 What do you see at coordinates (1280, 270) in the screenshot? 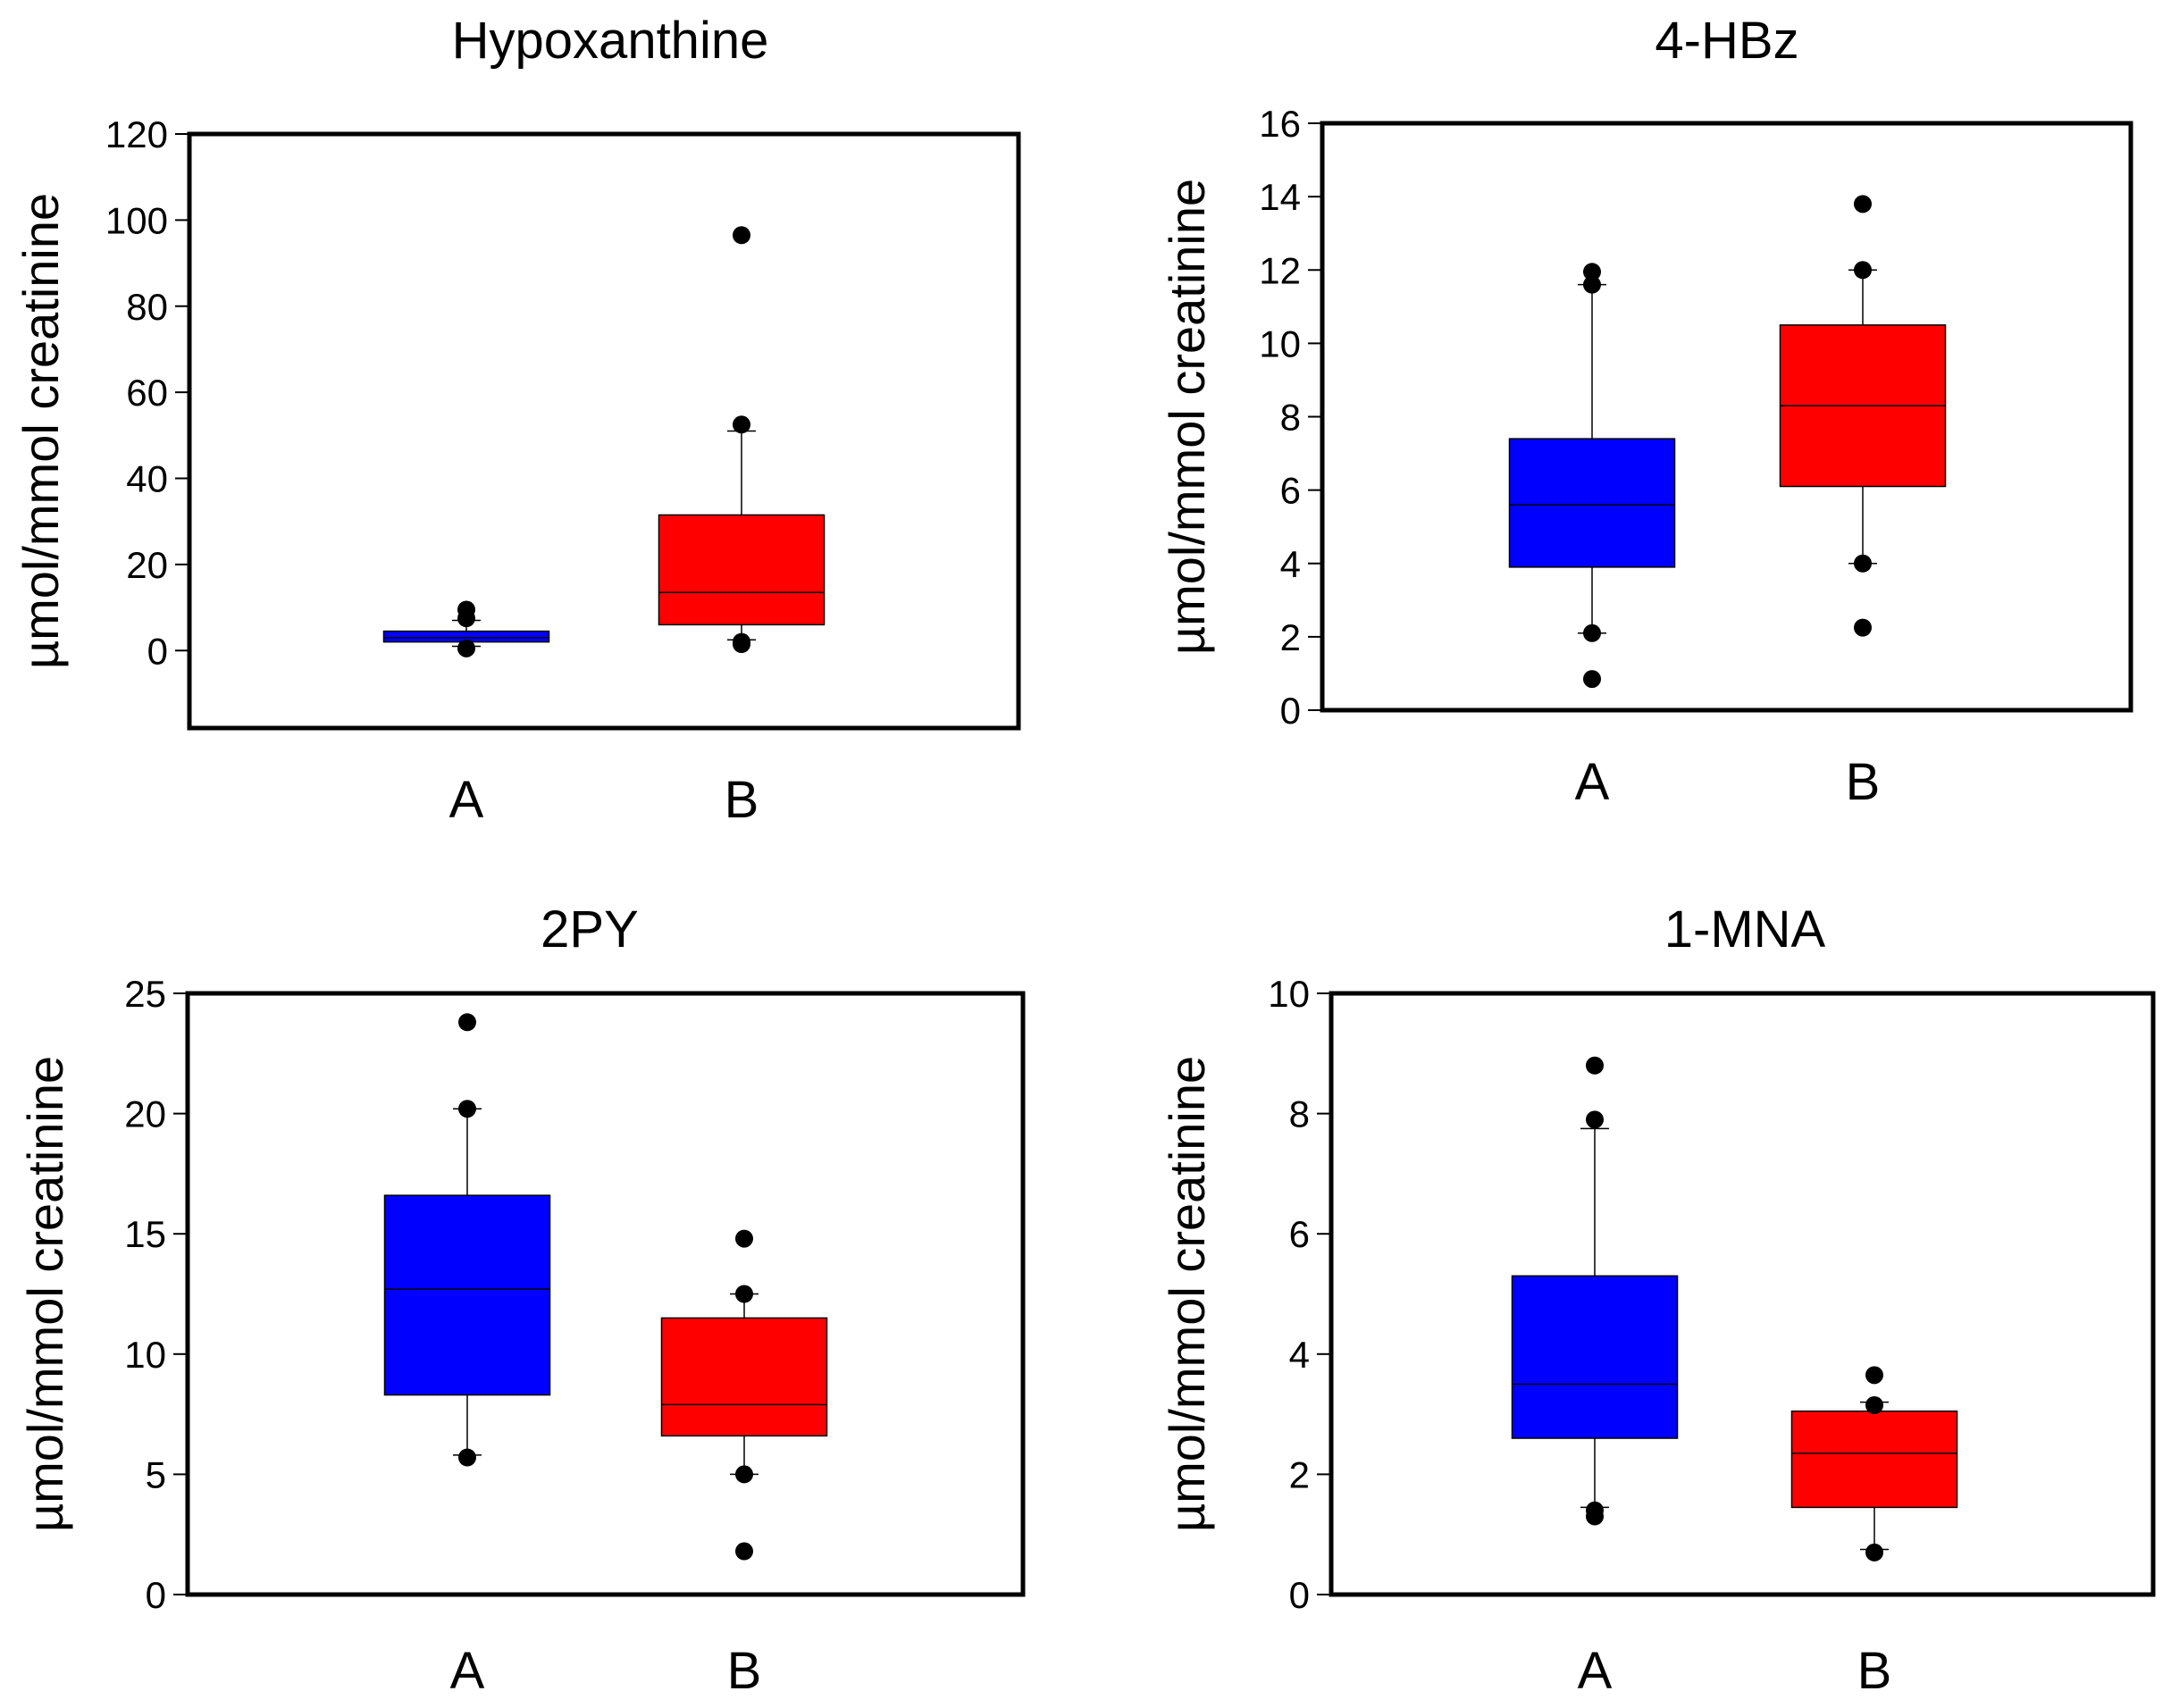
I see `y-tick-label: 12` at bounding box center [1280, 270].